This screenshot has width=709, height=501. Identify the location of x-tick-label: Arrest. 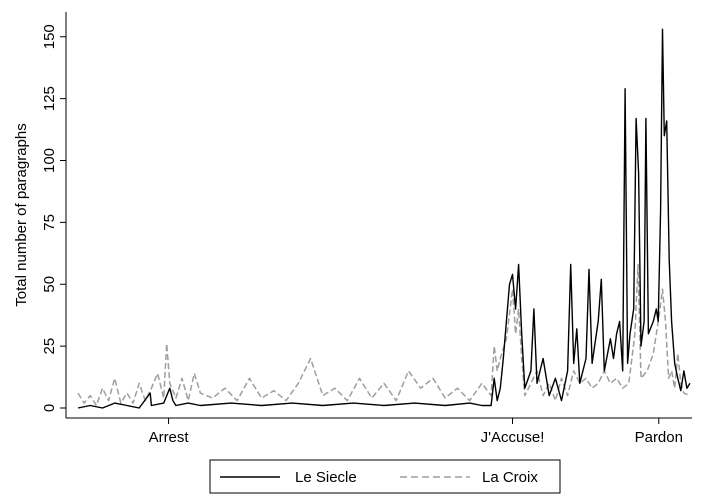
(169, 437).